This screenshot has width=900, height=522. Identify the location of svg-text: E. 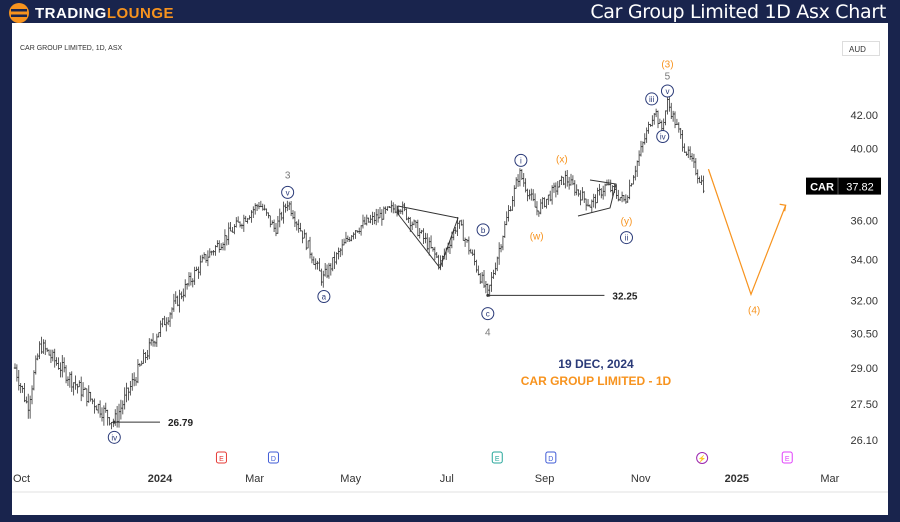
(497, 459).